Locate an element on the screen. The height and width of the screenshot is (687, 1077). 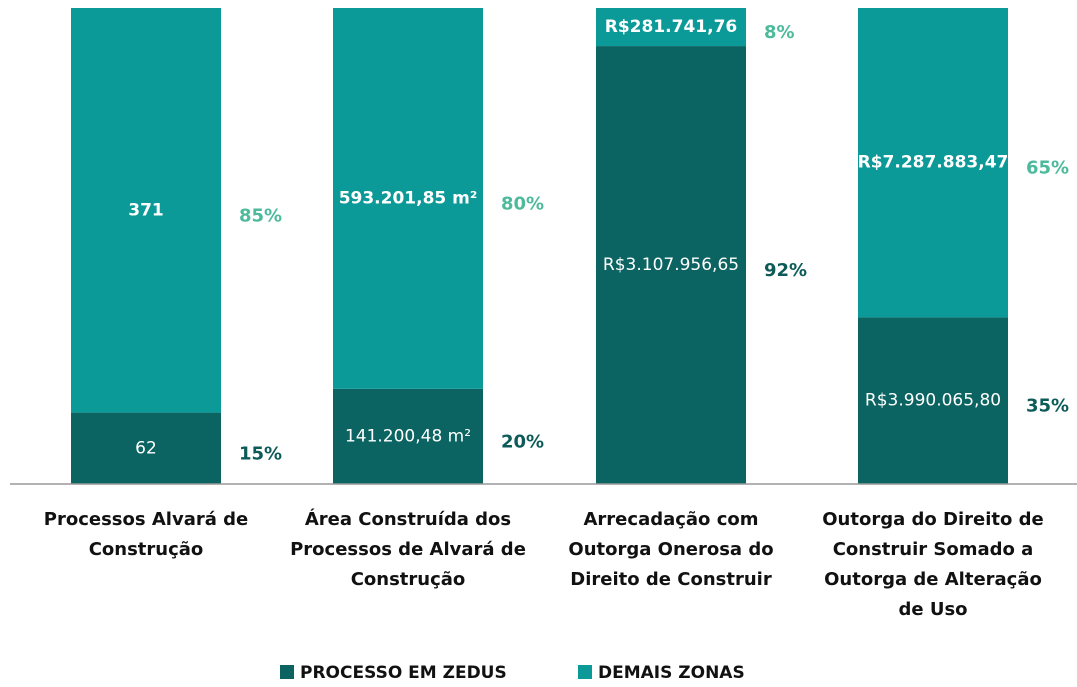
amount-label: 141.200,48 m² is located at coordinates (408, 436).